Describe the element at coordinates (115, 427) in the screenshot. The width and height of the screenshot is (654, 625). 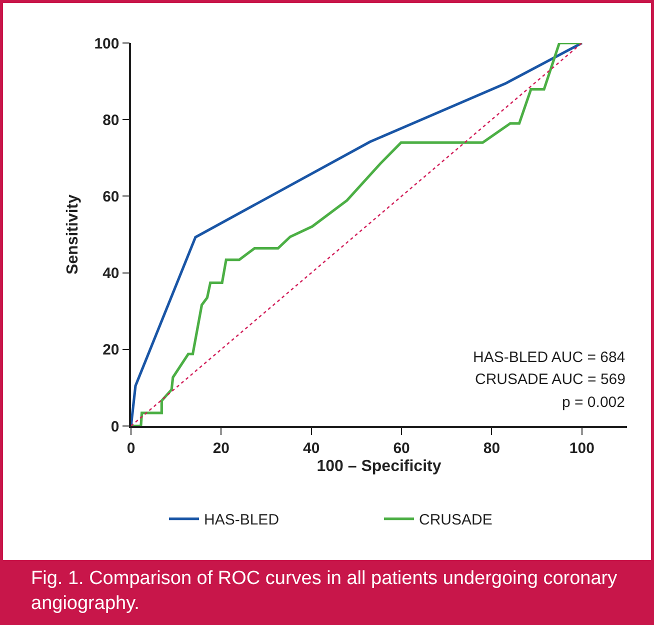
I see `y-tick-label: 0` at that location.